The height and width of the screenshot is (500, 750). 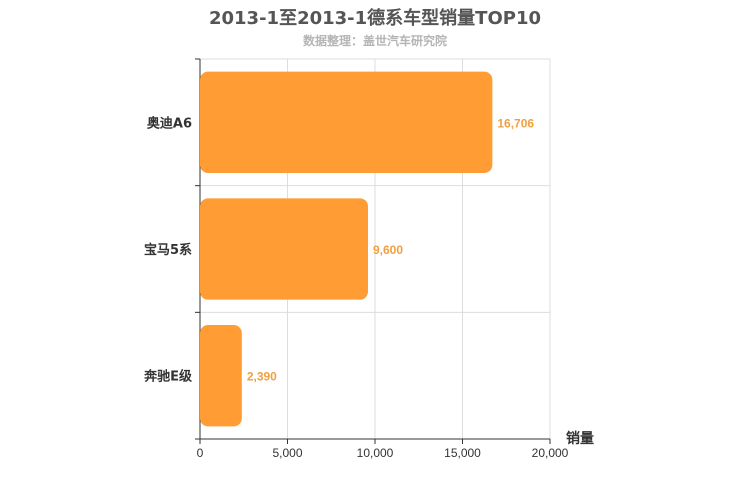 I want to click on x-tick-label: 20,000, so click(x=550, y=453).